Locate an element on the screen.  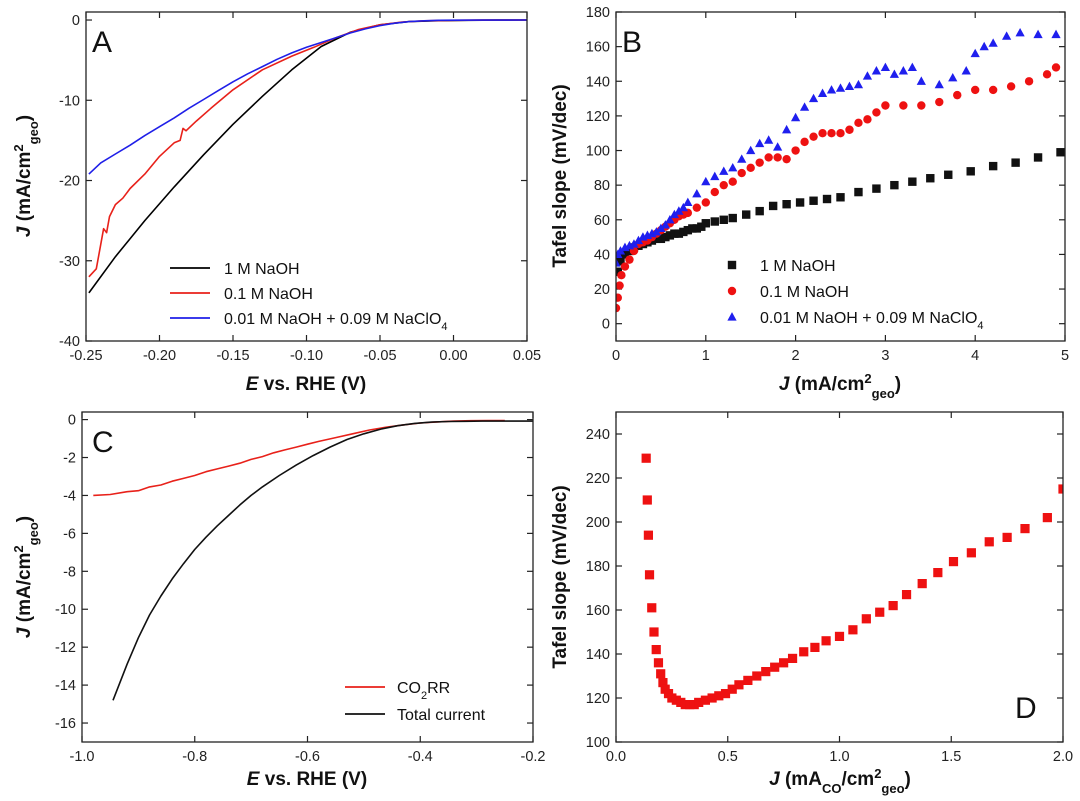
panel-d-x-tick-label: 1.0 is located at coordinates (839, 757).